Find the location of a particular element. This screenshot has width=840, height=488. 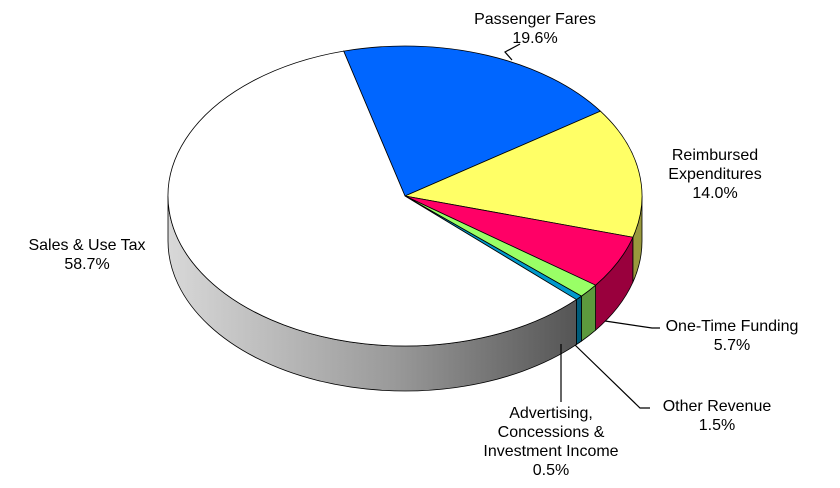

slice-reimbursed-expenditures is located at coordinates (523, 174).